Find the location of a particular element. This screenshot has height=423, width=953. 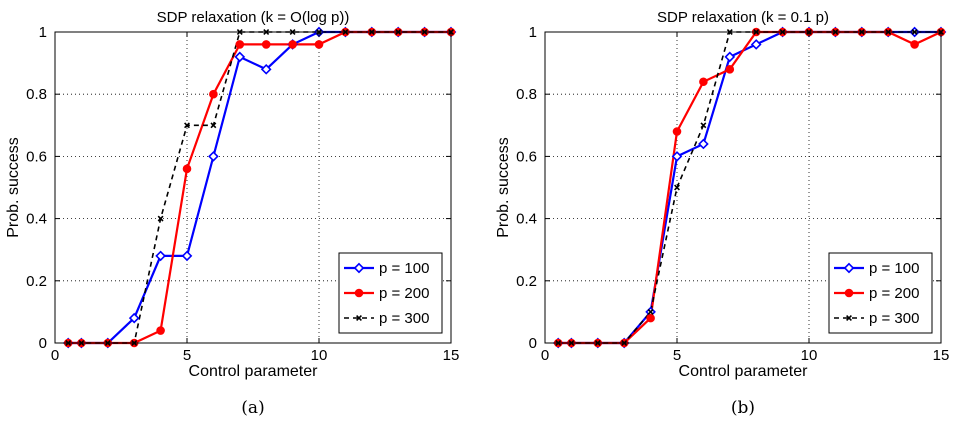

chart-title: SDP relaxation (k = 0.1 p) is located at coordinates (743, 17).